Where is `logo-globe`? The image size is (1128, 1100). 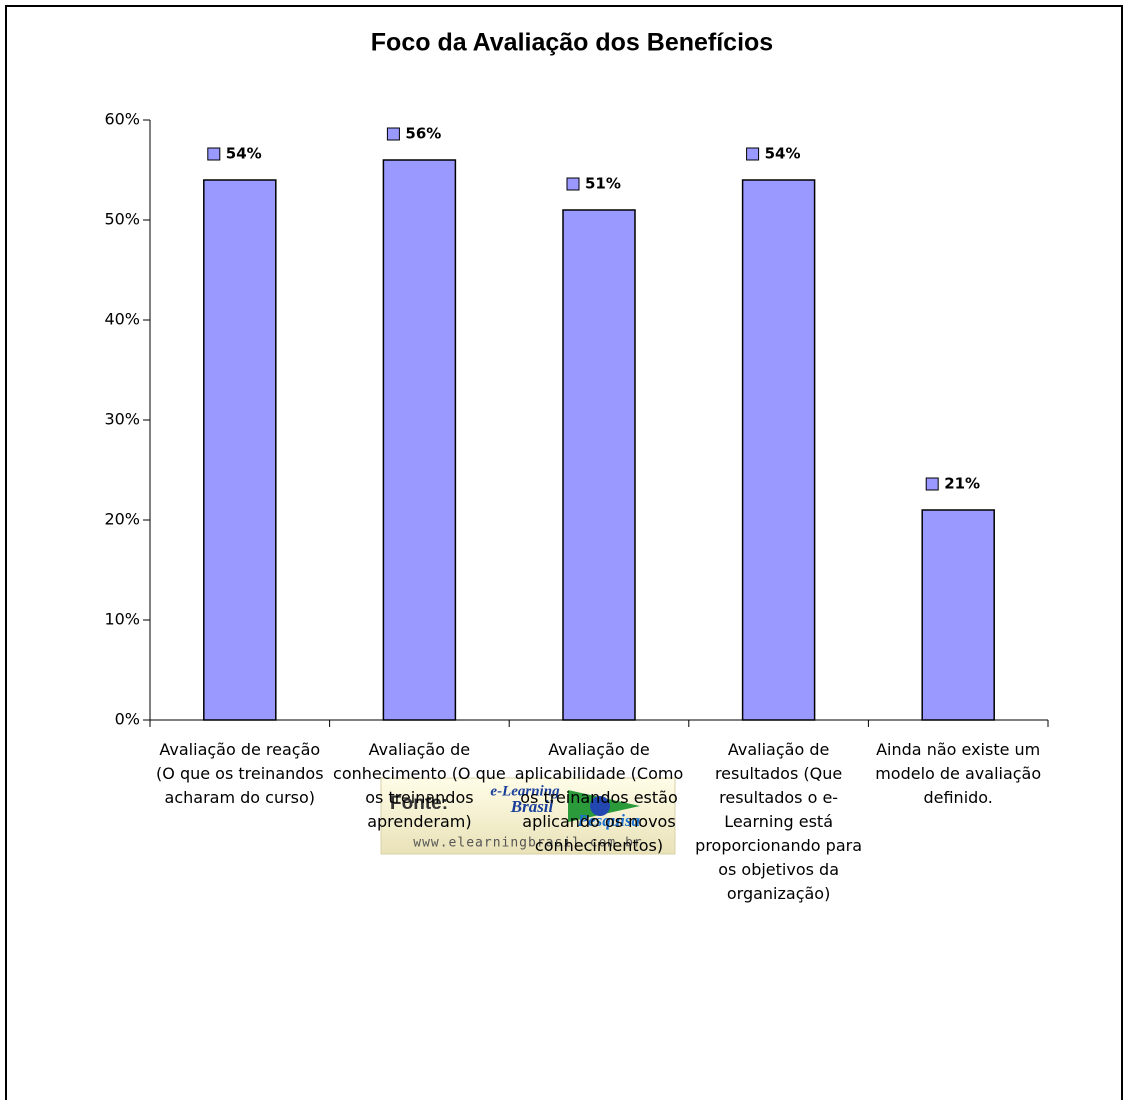
logo-globe is located at coordinates (600, 806).